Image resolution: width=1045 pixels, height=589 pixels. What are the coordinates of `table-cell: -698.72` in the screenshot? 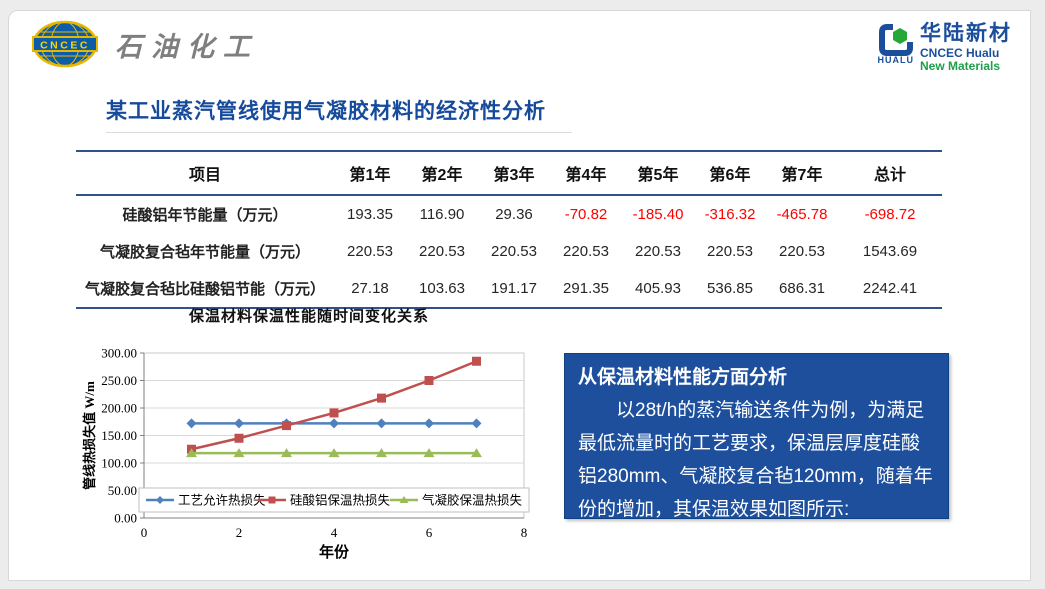 It's located at (890, 214).